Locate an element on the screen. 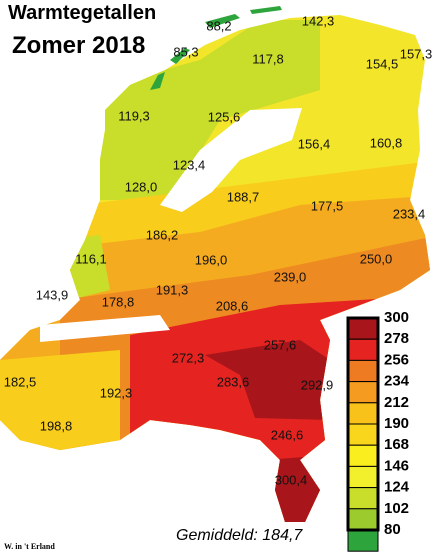  title: Warmtegetallen is located at coordinates (82, 13).